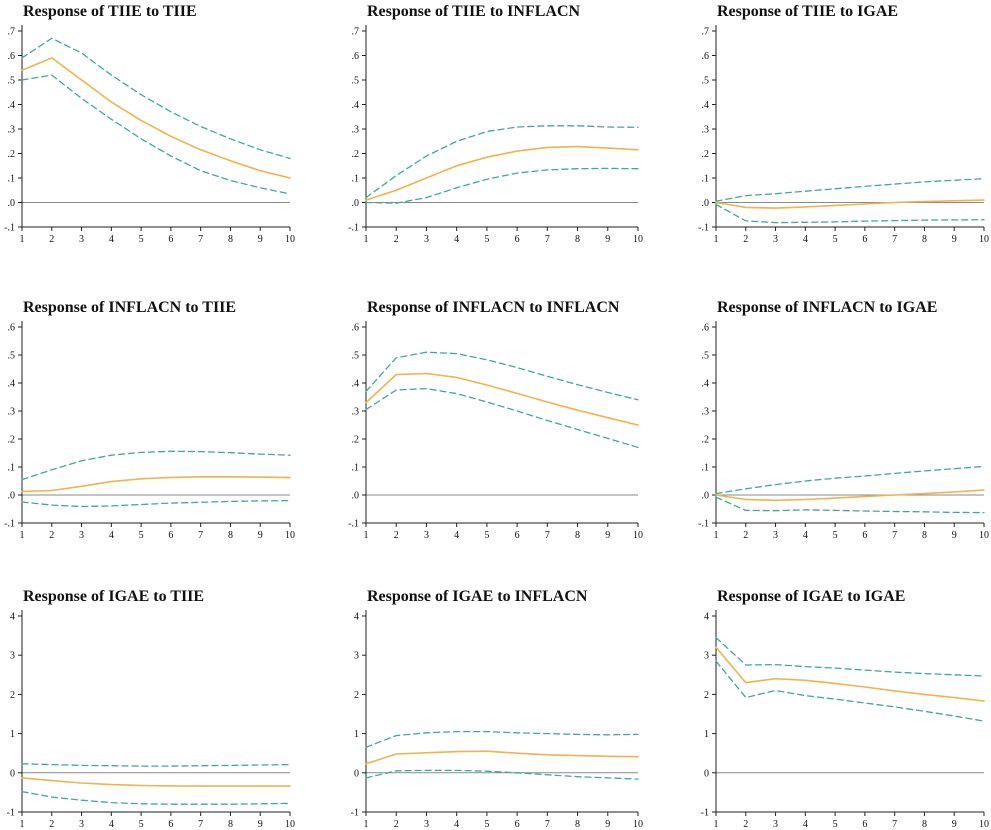 The height and width of the screenshot is (830, 991). I want to click on panel-title: Response of TIIE to IGAE, so click(808, 11).